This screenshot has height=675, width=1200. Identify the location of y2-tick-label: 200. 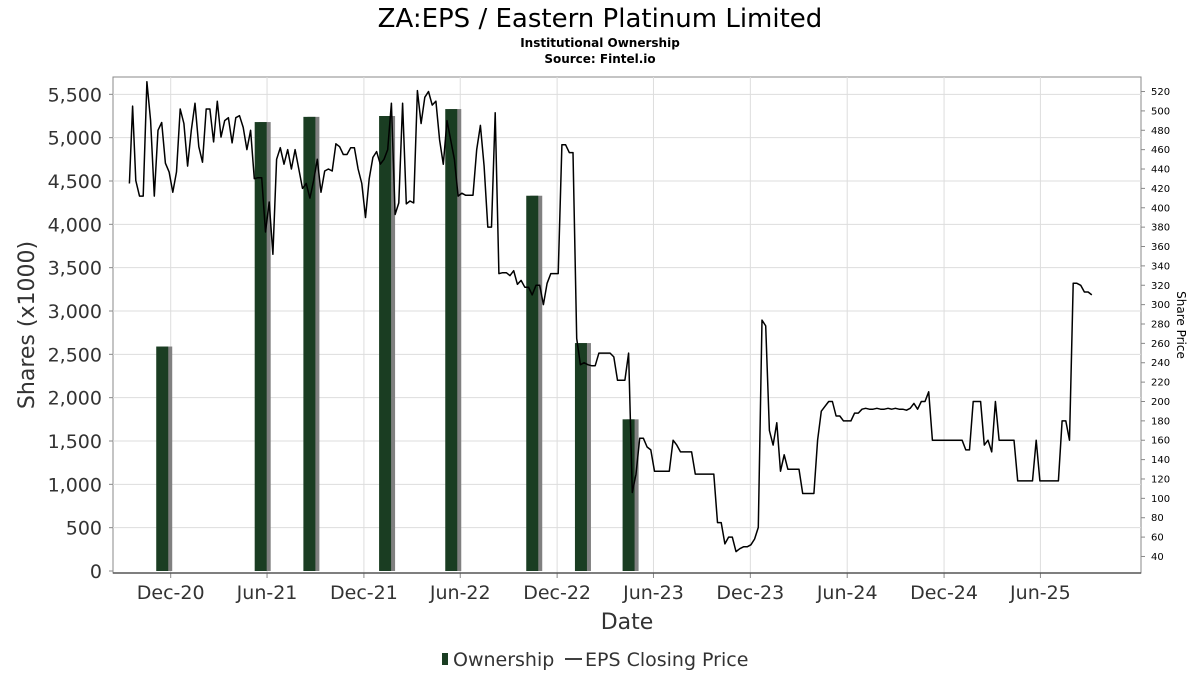
(1160, 402).